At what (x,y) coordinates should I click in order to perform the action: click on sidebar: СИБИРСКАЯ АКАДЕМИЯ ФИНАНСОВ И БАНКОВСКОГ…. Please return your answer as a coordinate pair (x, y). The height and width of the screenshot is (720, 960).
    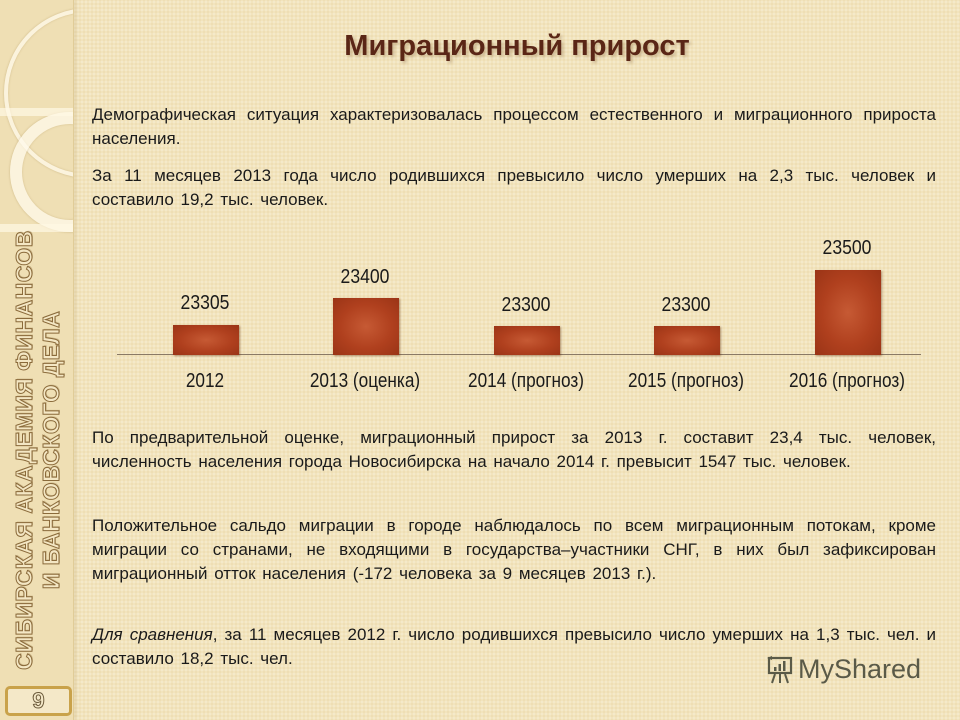
    Looking at the image, I should click on (37, 360).